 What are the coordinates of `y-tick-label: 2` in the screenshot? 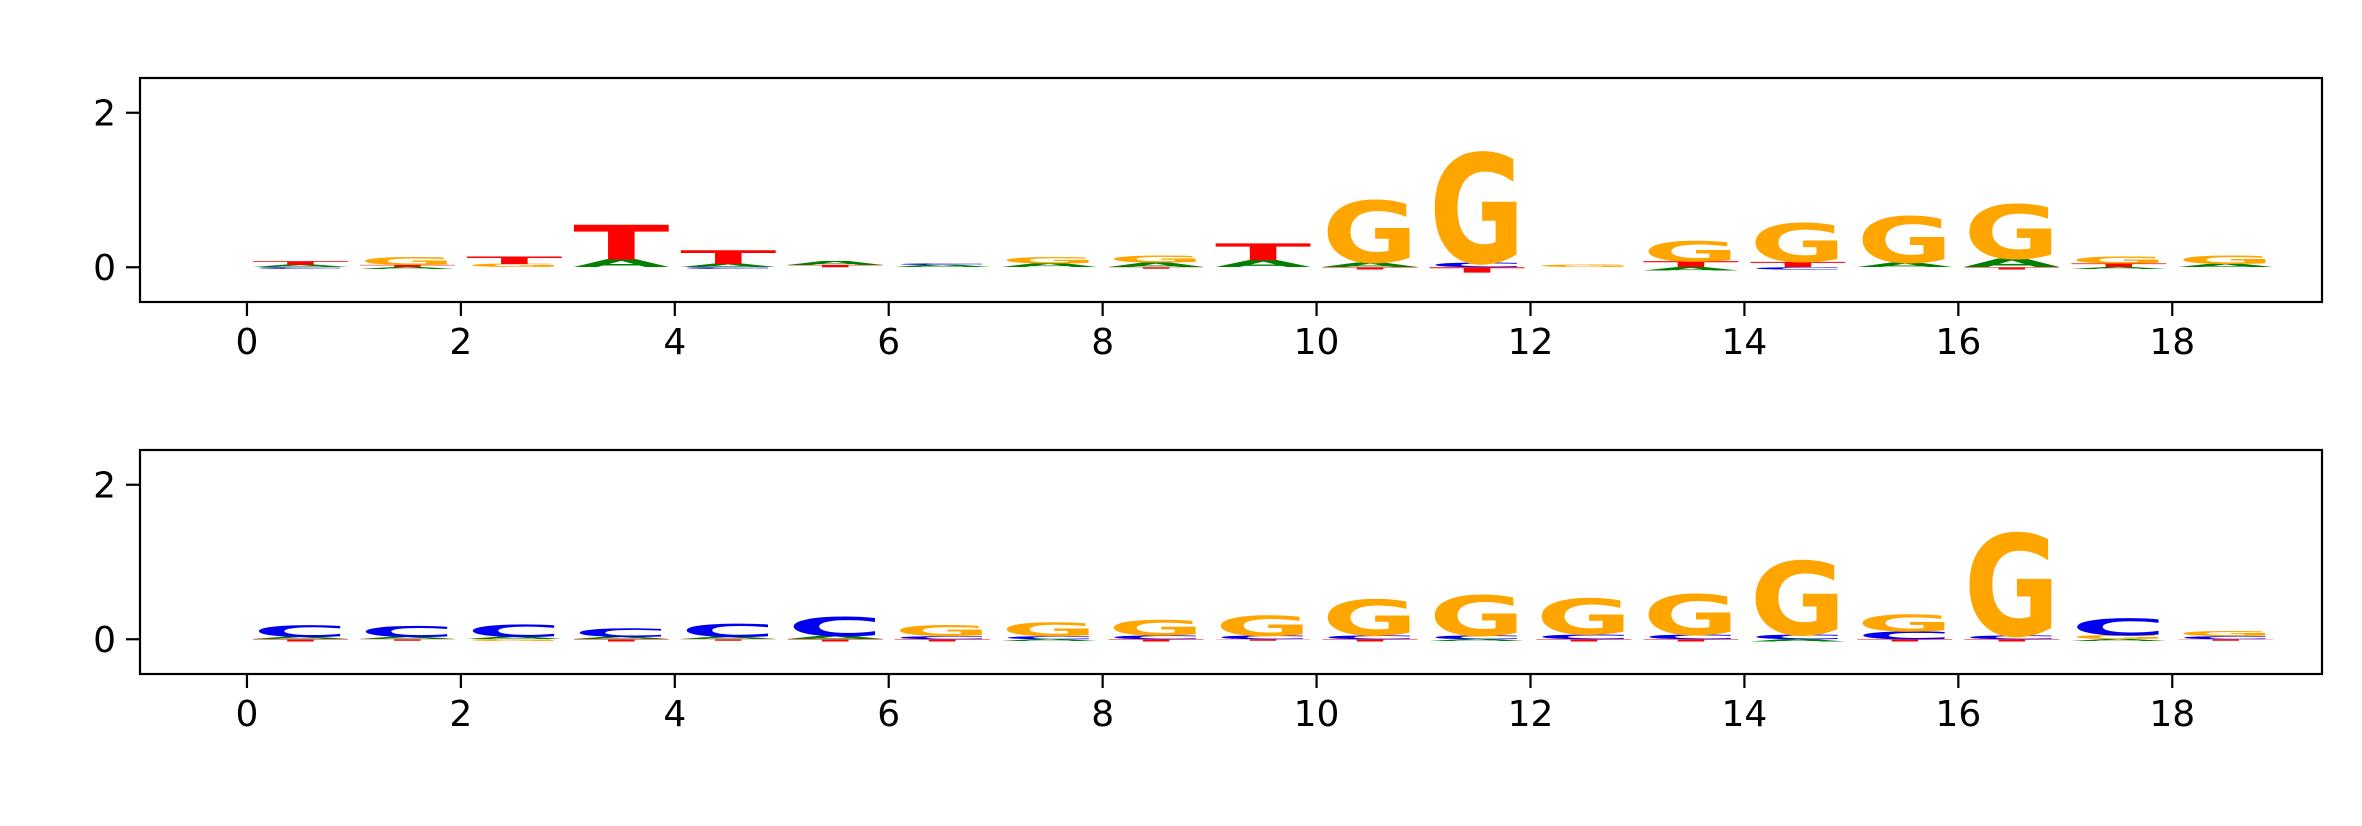 It's located at (104, 486).